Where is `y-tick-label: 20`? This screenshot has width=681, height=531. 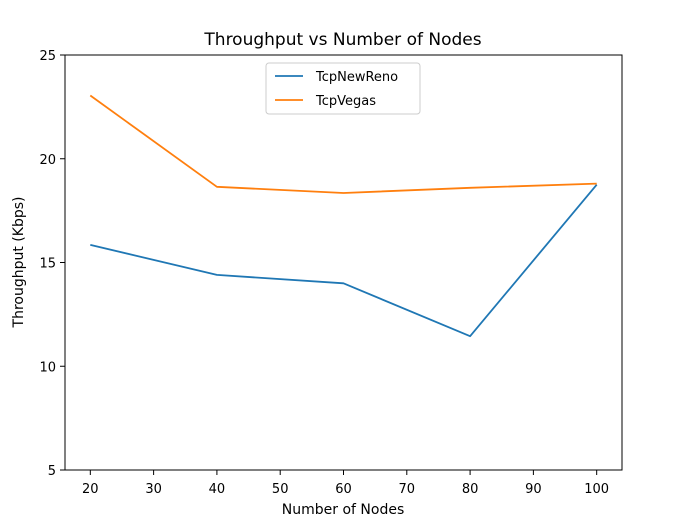
y-tick-label: 20 is located at coordinates (47, 160).